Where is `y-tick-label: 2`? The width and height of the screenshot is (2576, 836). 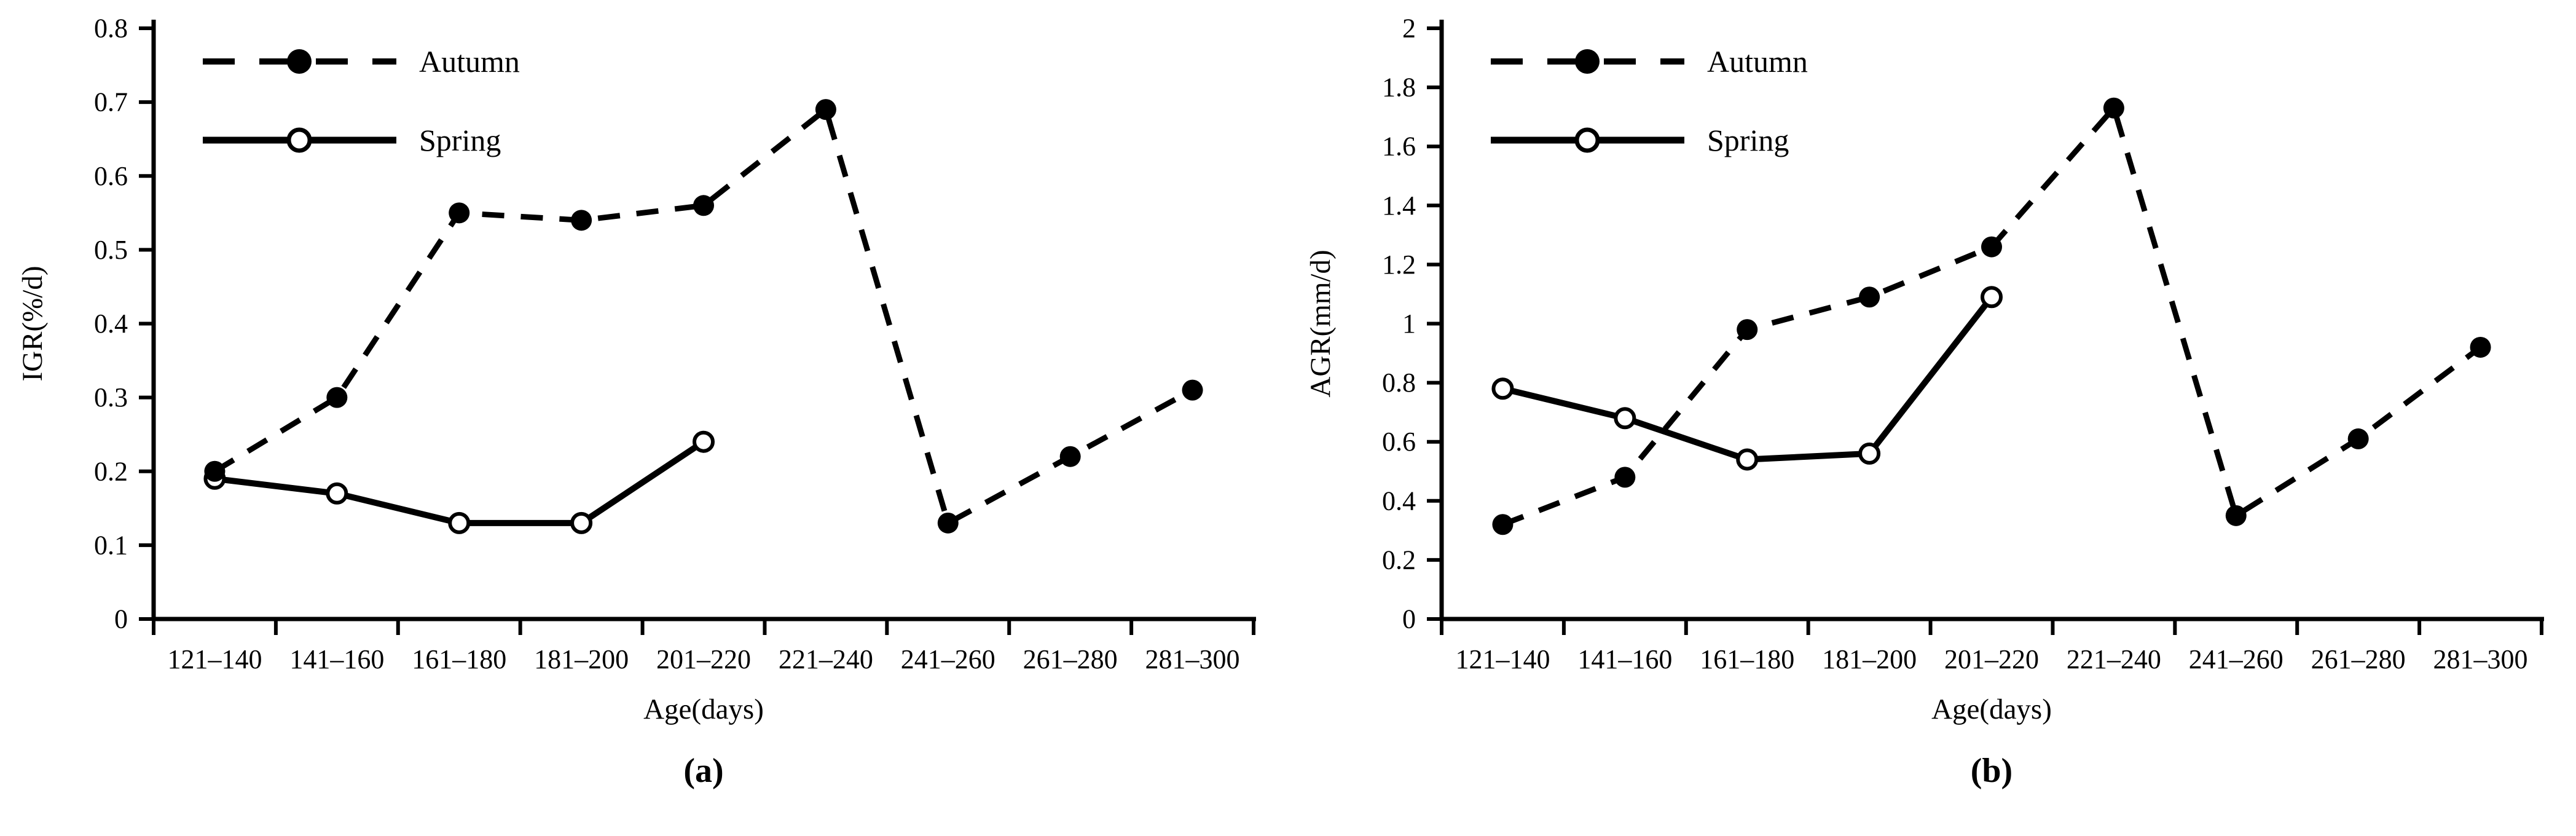 y-tick-label: 2 is located at coordinates (1409, 29).